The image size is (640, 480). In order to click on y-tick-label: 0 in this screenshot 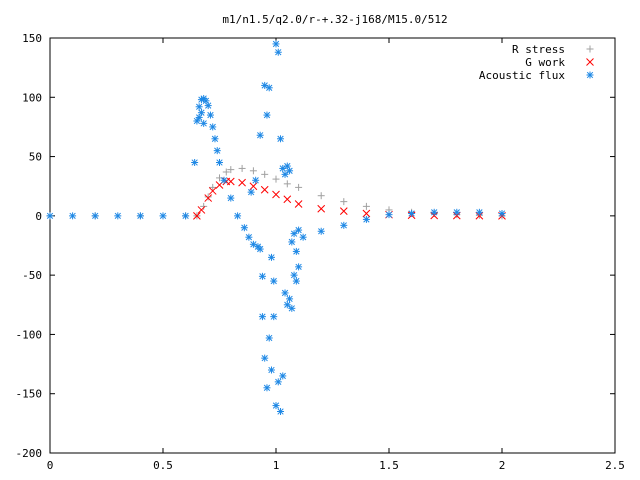, I will do `click(38, 216)`.